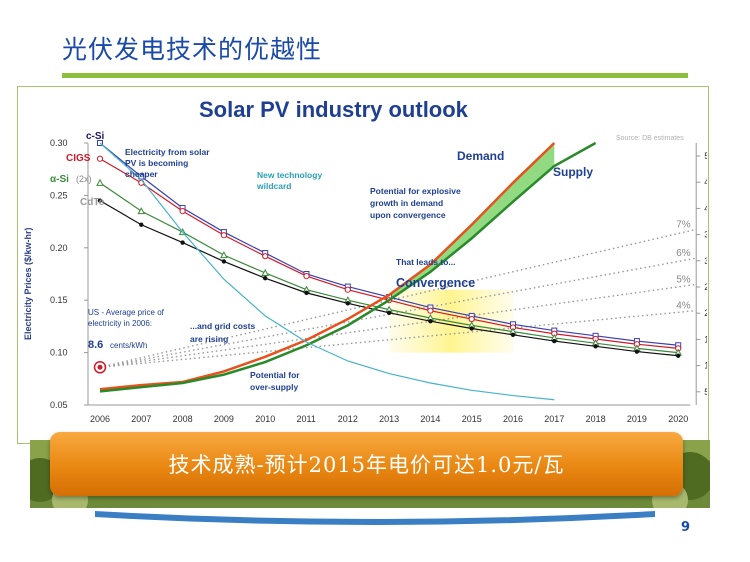 The image size is (750, 562). What do you see at coordinates (224, 419) in the screenshot?
I see `x-tick-label: 2009` at bounding box center [224, 419].